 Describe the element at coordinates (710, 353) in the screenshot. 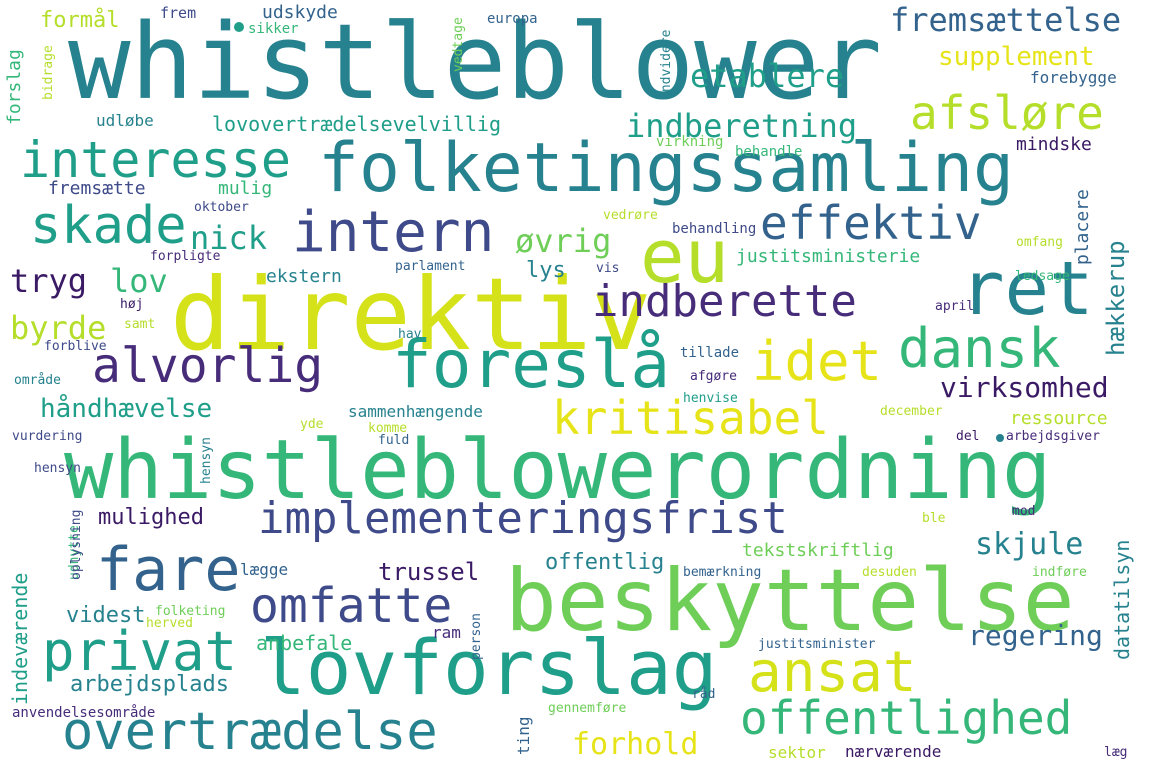

I see `word-tillade: tillade` at that location.